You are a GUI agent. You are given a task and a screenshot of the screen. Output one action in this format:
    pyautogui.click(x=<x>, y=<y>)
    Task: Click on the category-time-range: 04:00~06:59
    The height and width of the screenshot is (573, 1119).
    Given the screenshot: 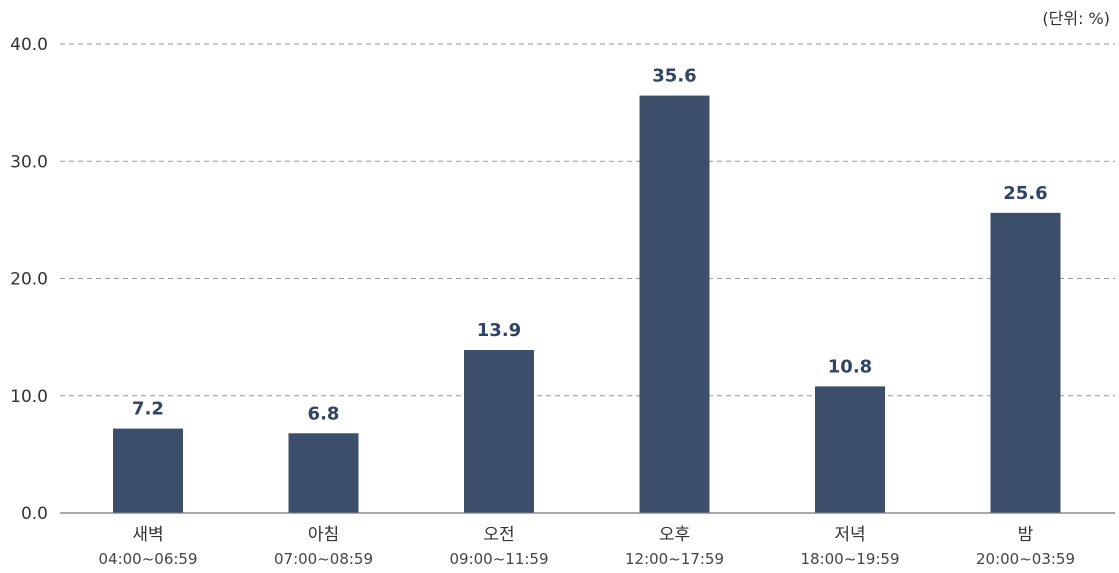 What is the action you would take?
    pyautogui.click(x=147, y=559)
    